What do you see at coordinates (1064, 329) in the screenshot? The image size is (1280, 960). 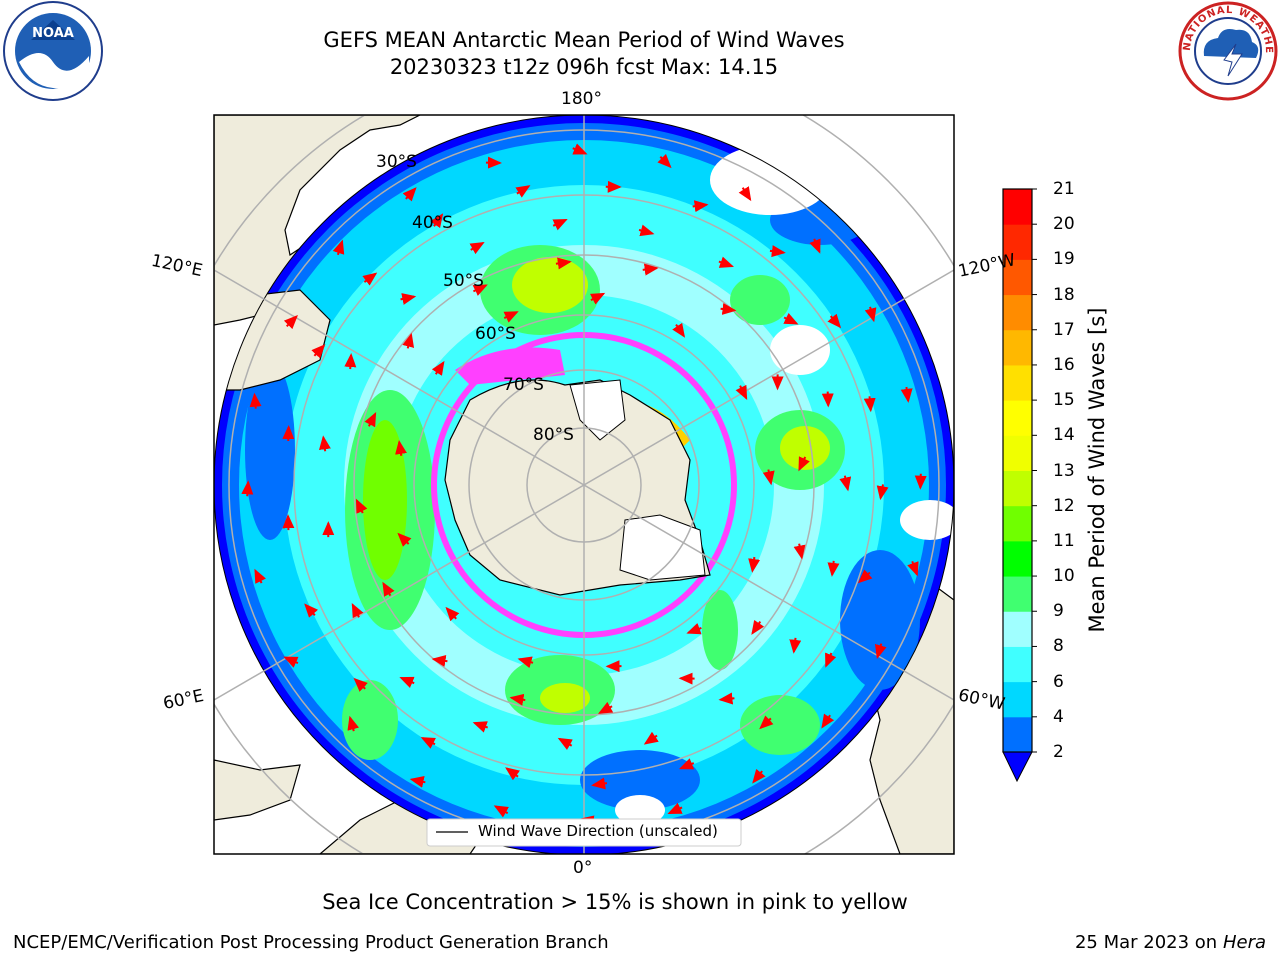 I see `colorbar-tick-label: 17` at bounding box center [1064, 329].